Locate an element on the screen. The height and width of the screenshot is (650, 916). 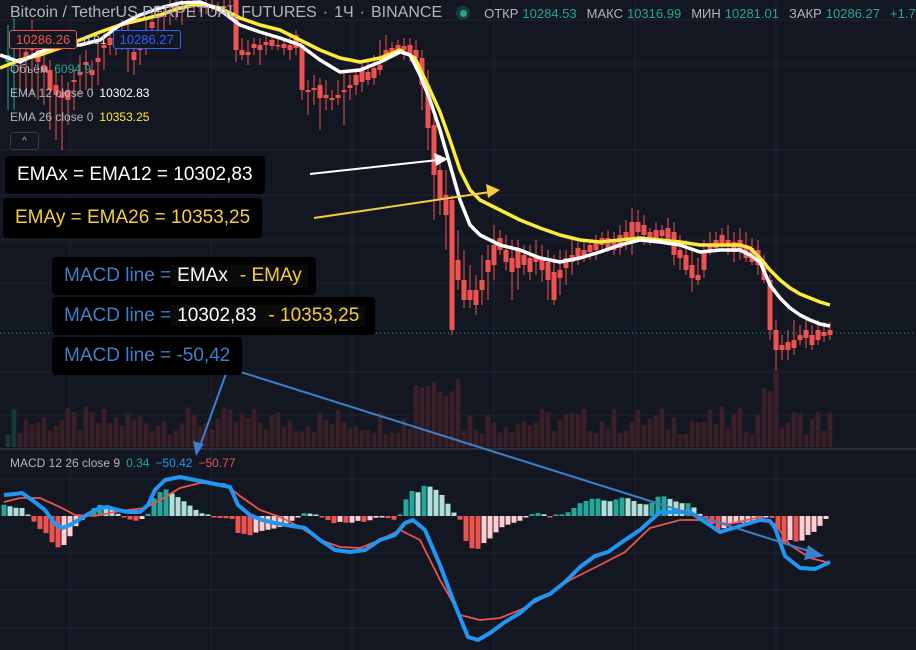
volume-bars is located at coordinates (419, 407).